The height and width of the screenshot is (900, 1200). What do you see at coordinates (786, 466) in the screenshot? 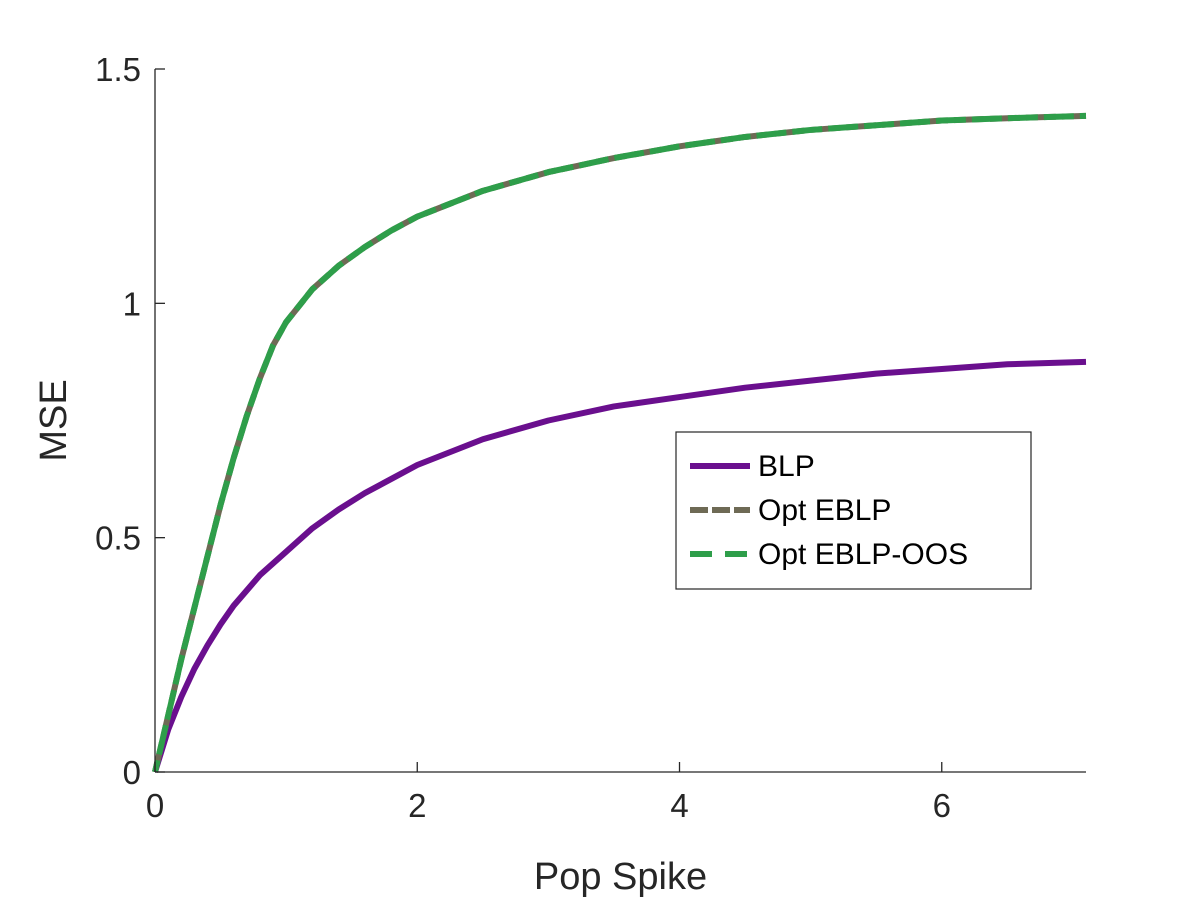
I see `legend-label-blp: BLP` at bounding box center [786, 466].